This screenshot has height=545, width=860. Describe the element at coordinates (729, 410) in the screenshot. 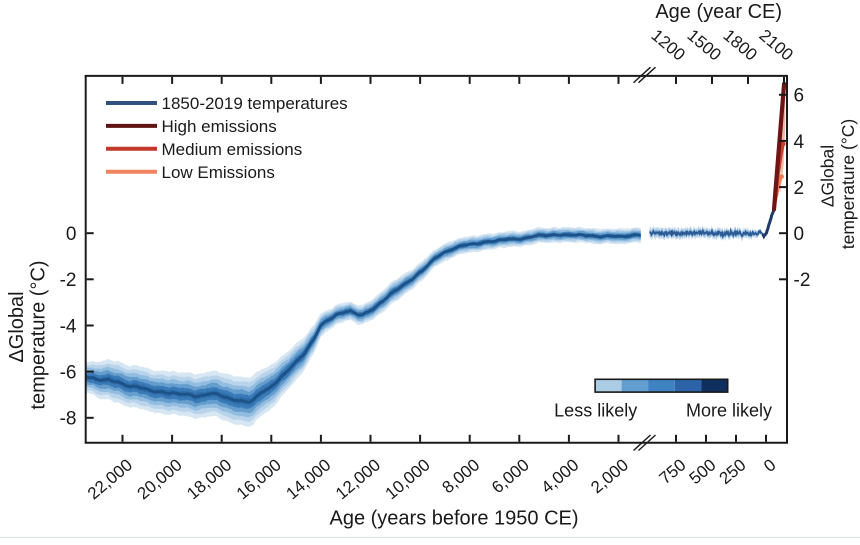

I see `svg-text: More likely` at that location.